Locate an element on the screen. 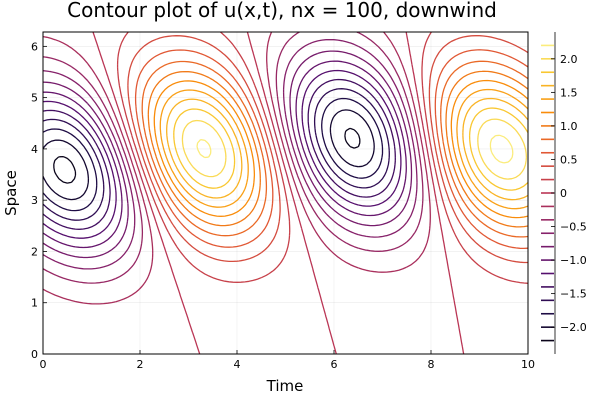 Image resolution: width=600 pixels, height=400 pixels. x-axis: 0 2 4 6 8 10 is located at coordinates (287, 360).